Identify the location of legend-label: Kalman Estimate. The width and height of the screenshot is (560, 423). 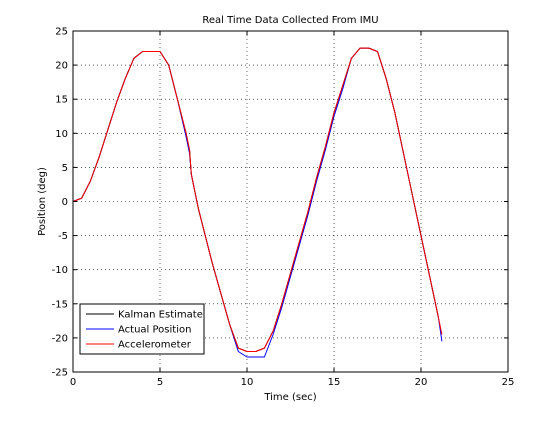
(160, 315).